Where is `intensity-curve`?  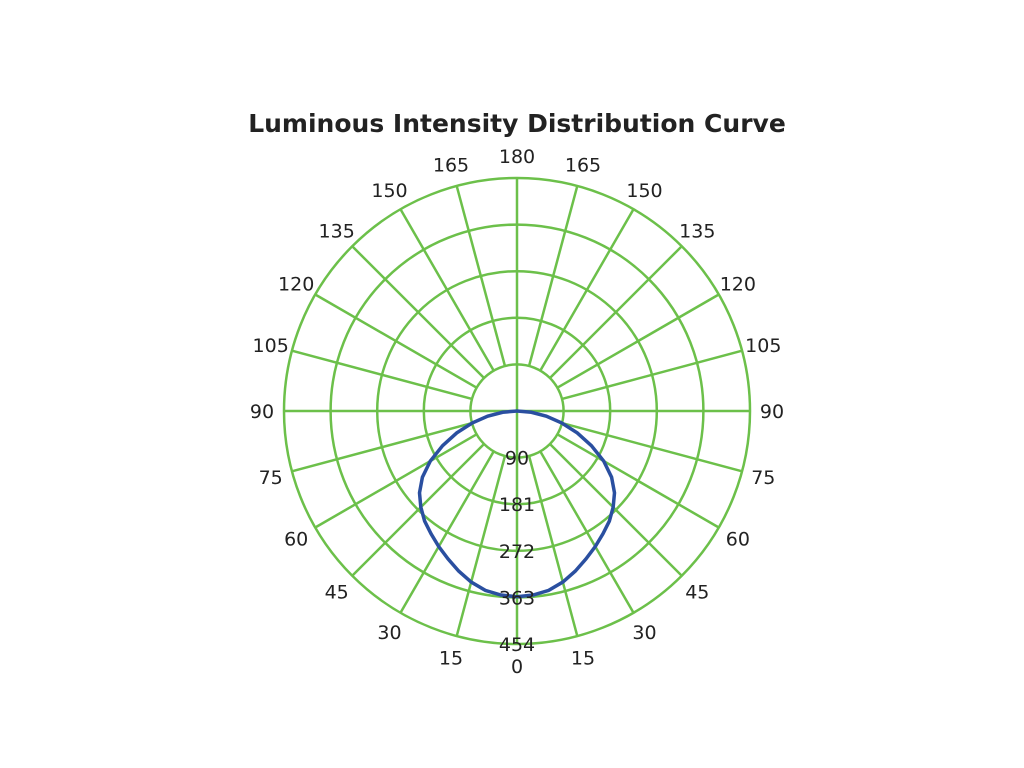
intensity-curve is located at coordinates (517, 504).